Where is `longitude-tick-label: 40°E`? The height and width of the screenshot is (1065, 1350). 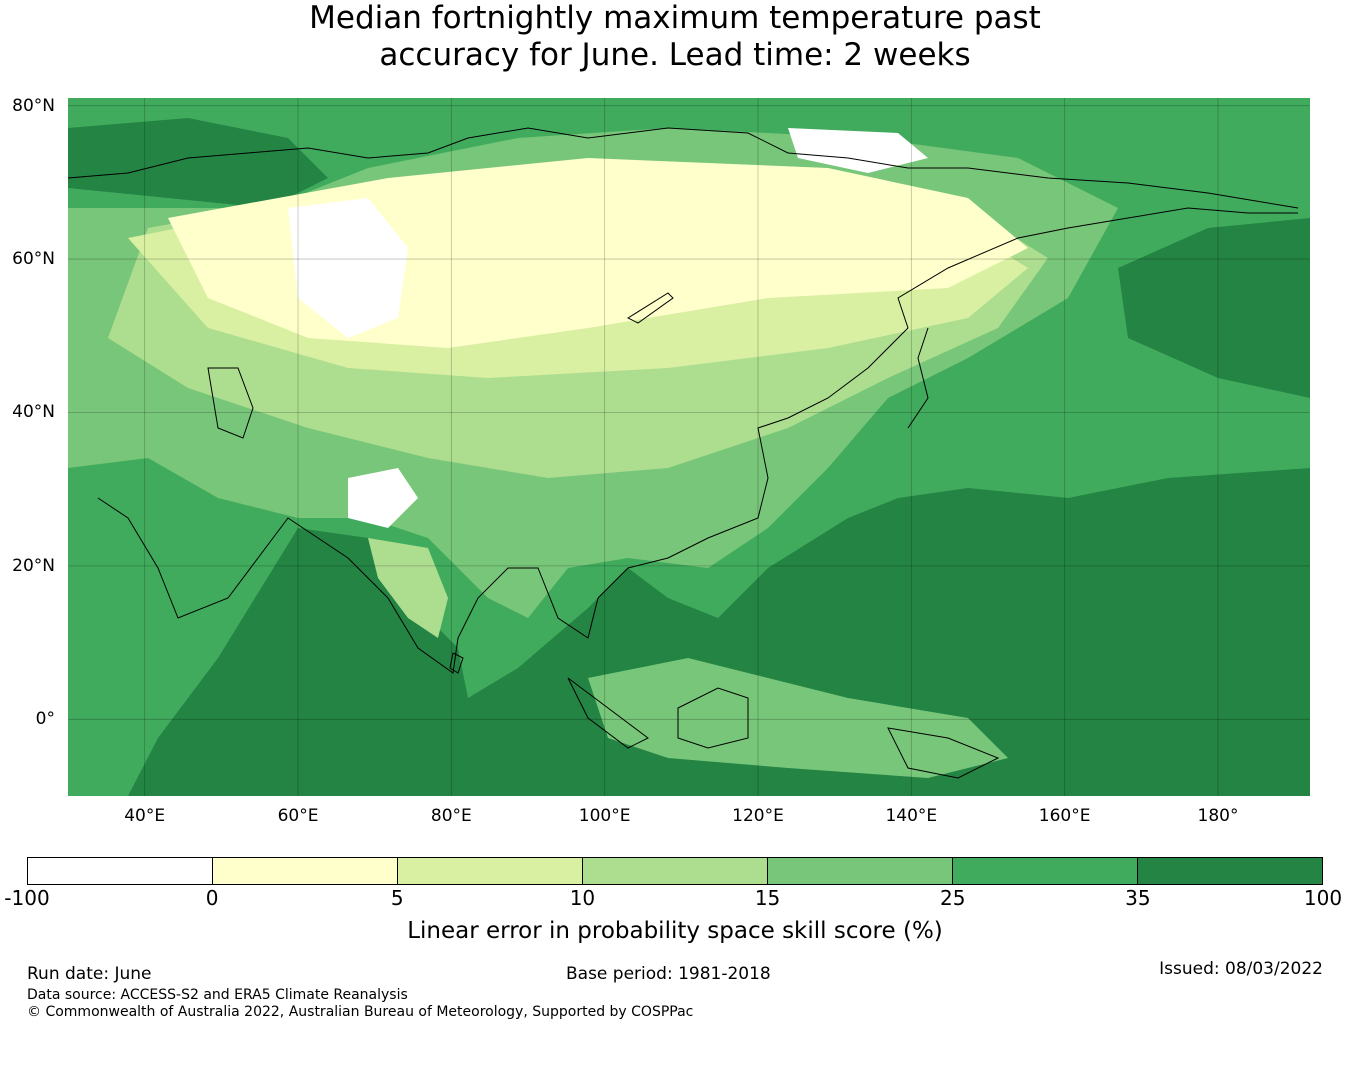 longitude-tick-label: 40°E is located at coordinates (145, 816).